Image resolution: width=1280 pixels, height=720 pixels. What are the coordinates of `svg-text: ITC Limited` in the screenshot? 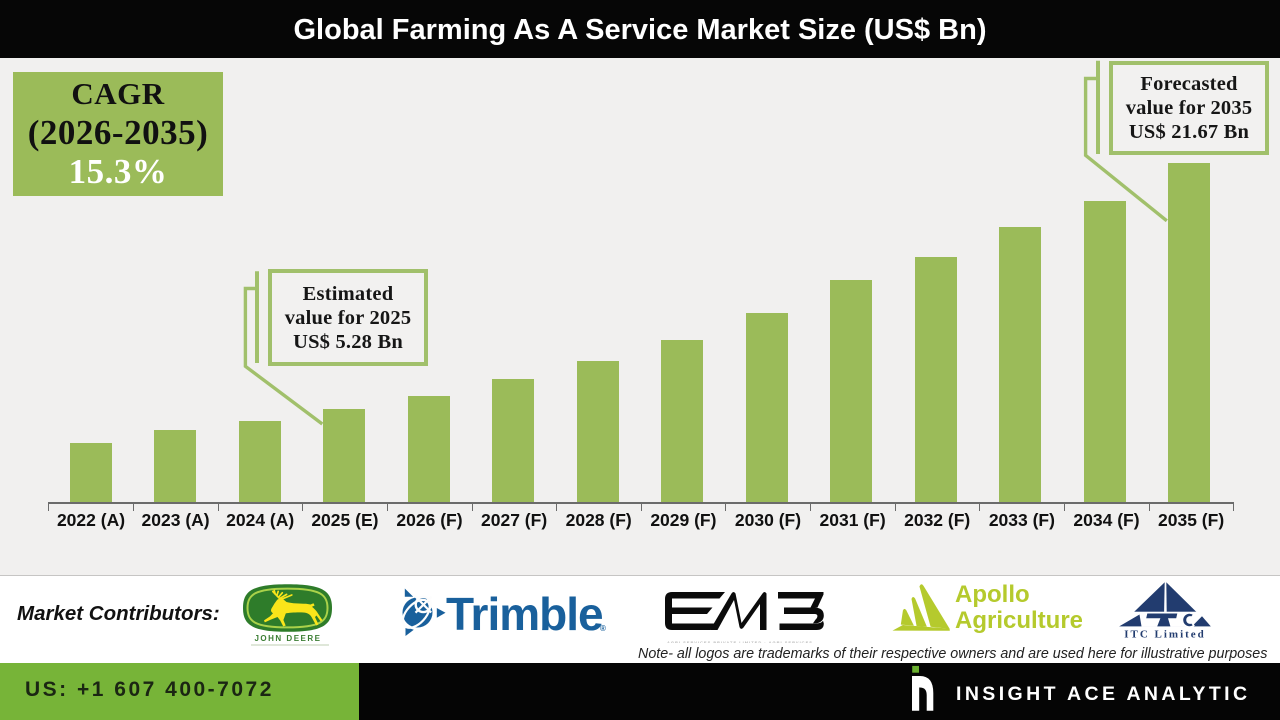 It's located at (1165, 635).